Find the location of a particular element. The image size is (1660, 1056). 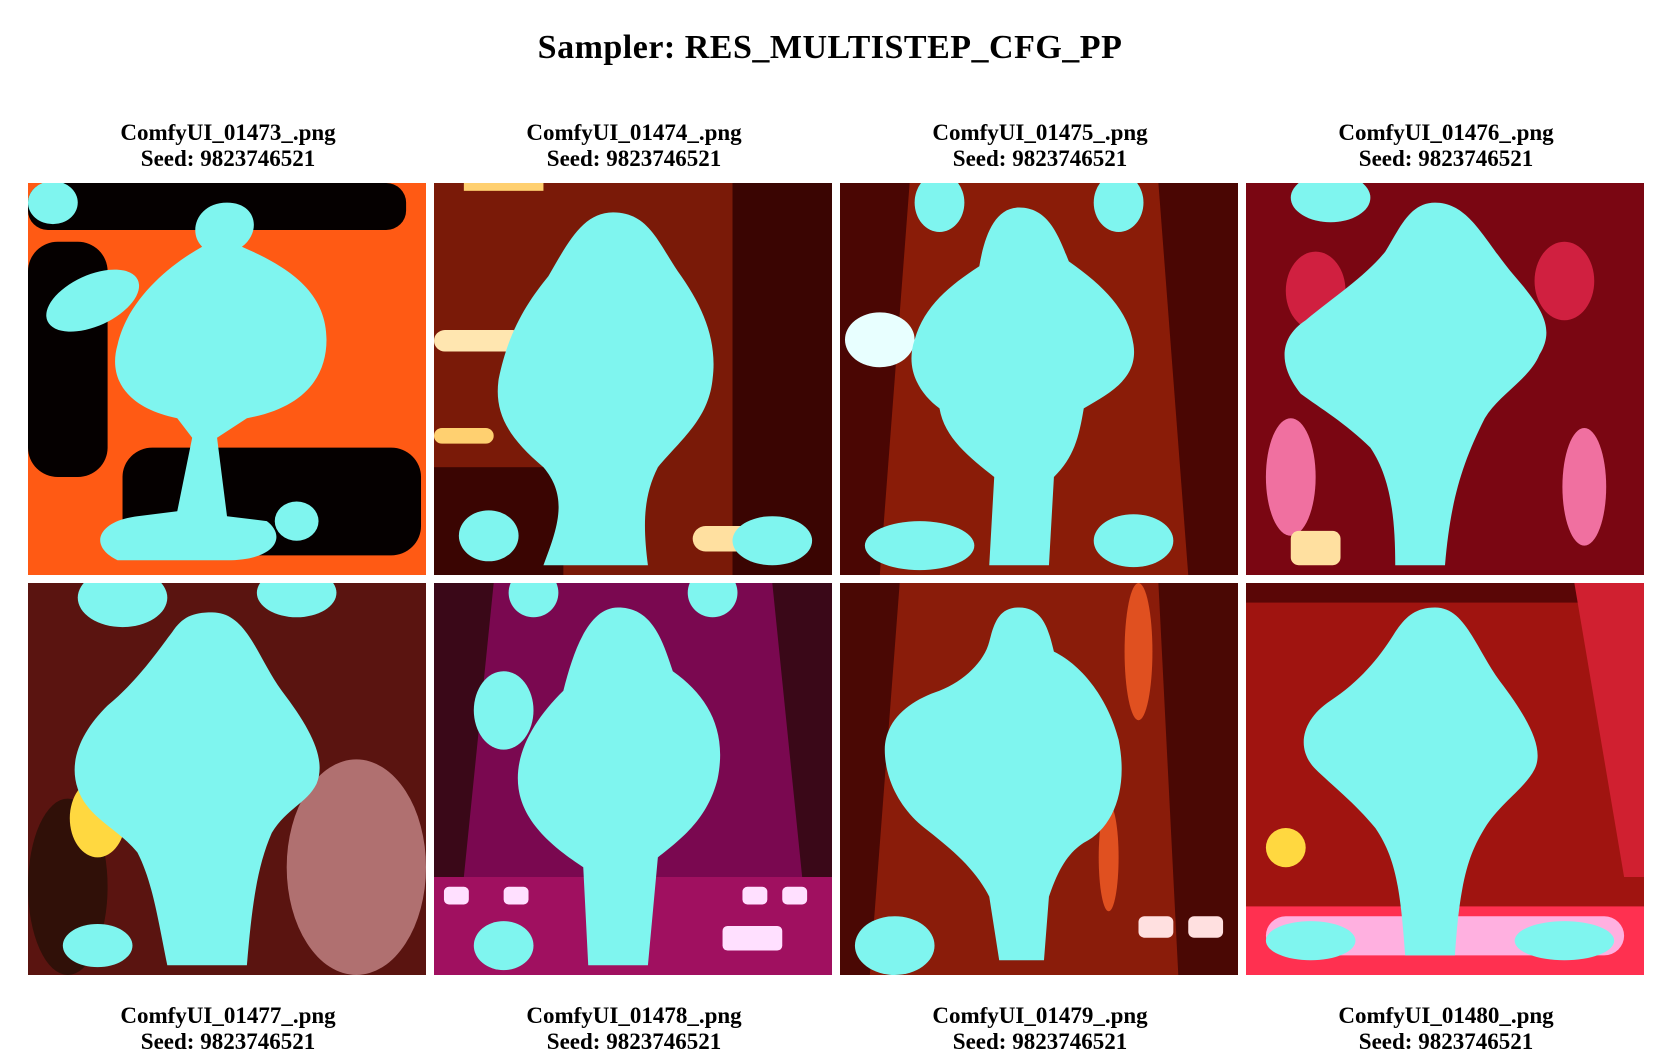

image-caption-3: ComfyUI_01475_.png Seed: 9823746521 is located at coordinates (1040, 146).